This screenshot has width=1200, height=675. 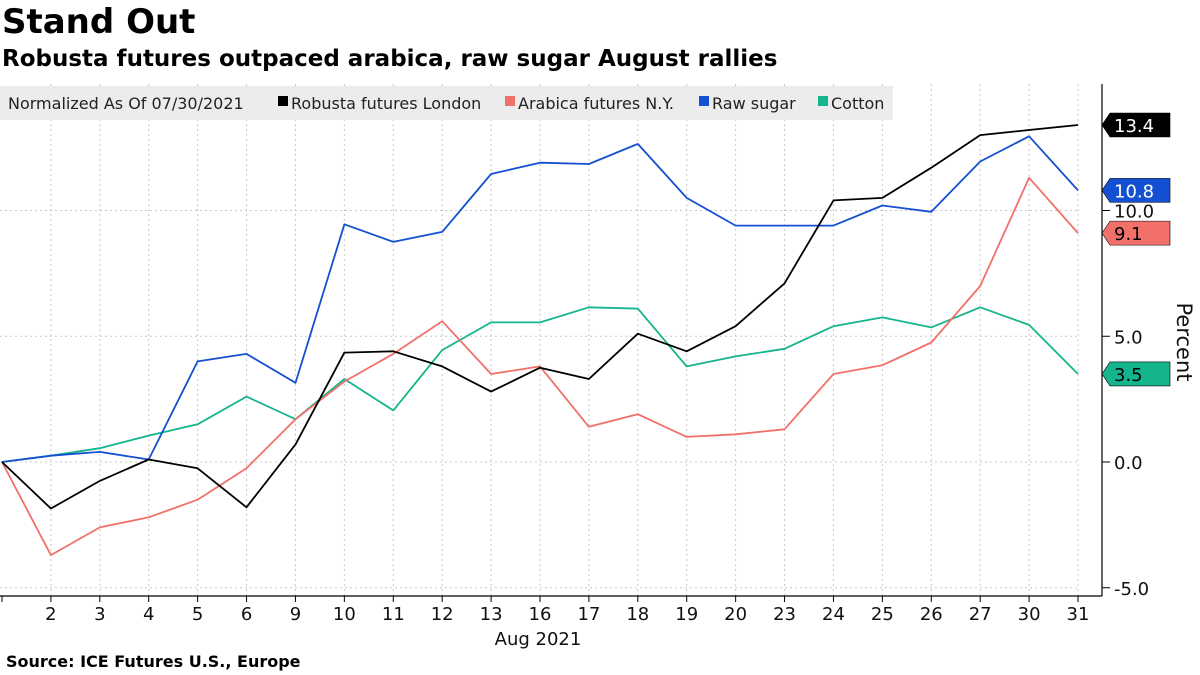 What do you see at coordinates (148, 614) in the screenshot?
I see `x-tick-label: 4` at bounding box center [148, 614].